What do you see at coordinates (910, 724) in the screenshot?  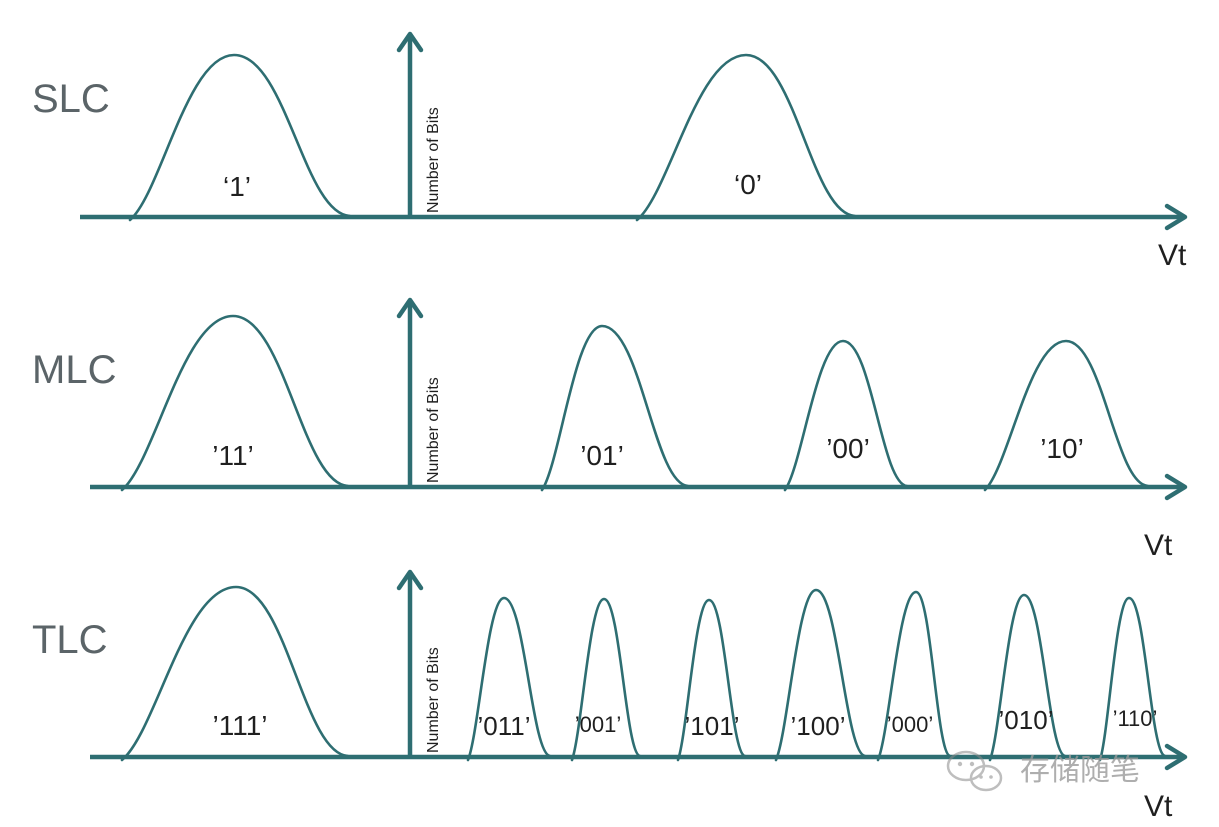 I see `state-label: ’000’` at bounding box center [910, 724].